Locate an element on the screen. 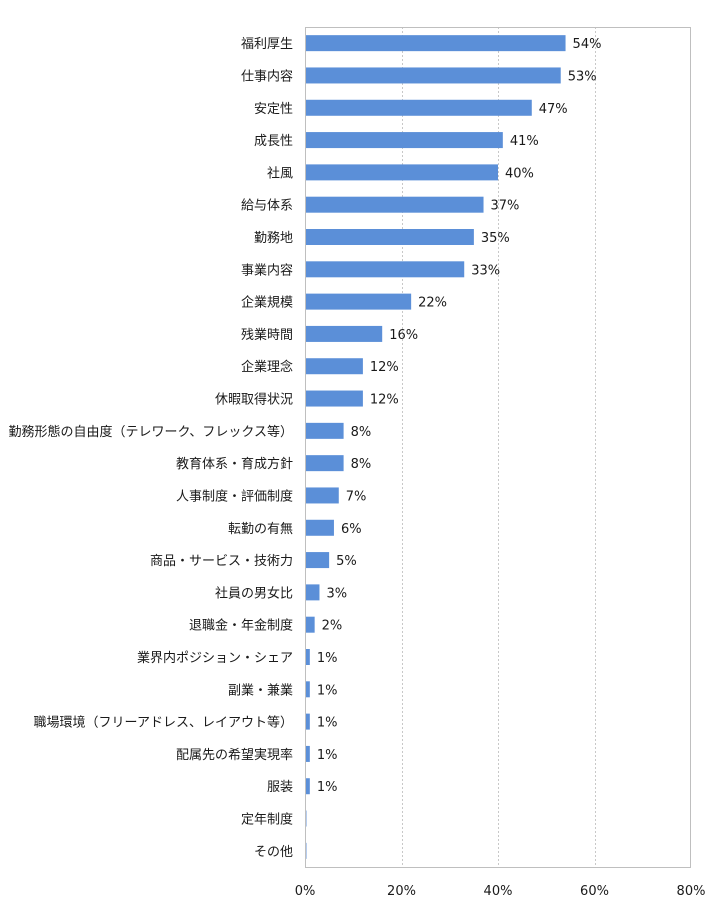 Image resolution: width=725 pixels, height=909 pixels. category-label-14: 人事制度・評価制度 is located at coordinates (234, 496).